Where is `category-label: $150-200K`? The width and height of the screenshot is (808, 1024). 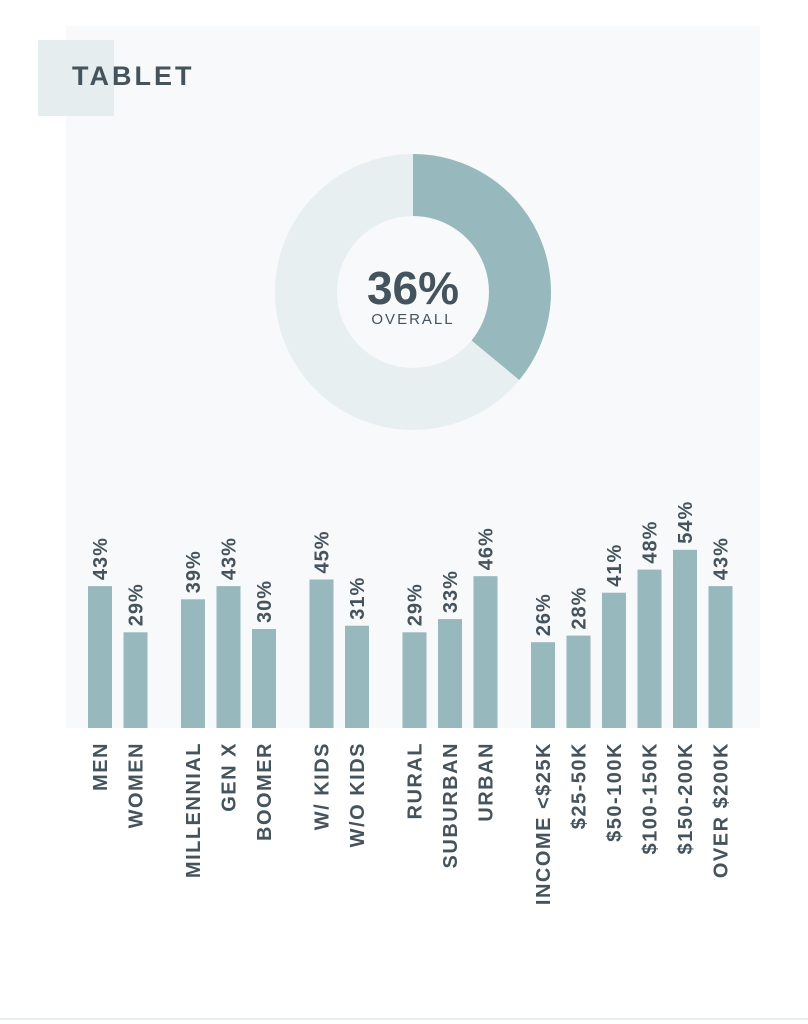
category-label: $150-200K is located at coordinates (686, 798).